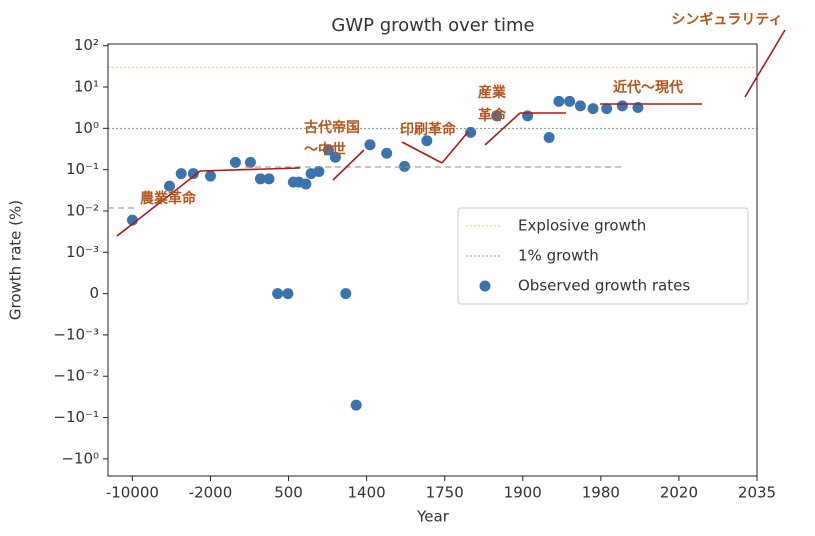 The image size is (815, 536). Describe the element at coordinates (76, 376) in the screenshot. I see `y-tick-label: −10⁻²` at that location.